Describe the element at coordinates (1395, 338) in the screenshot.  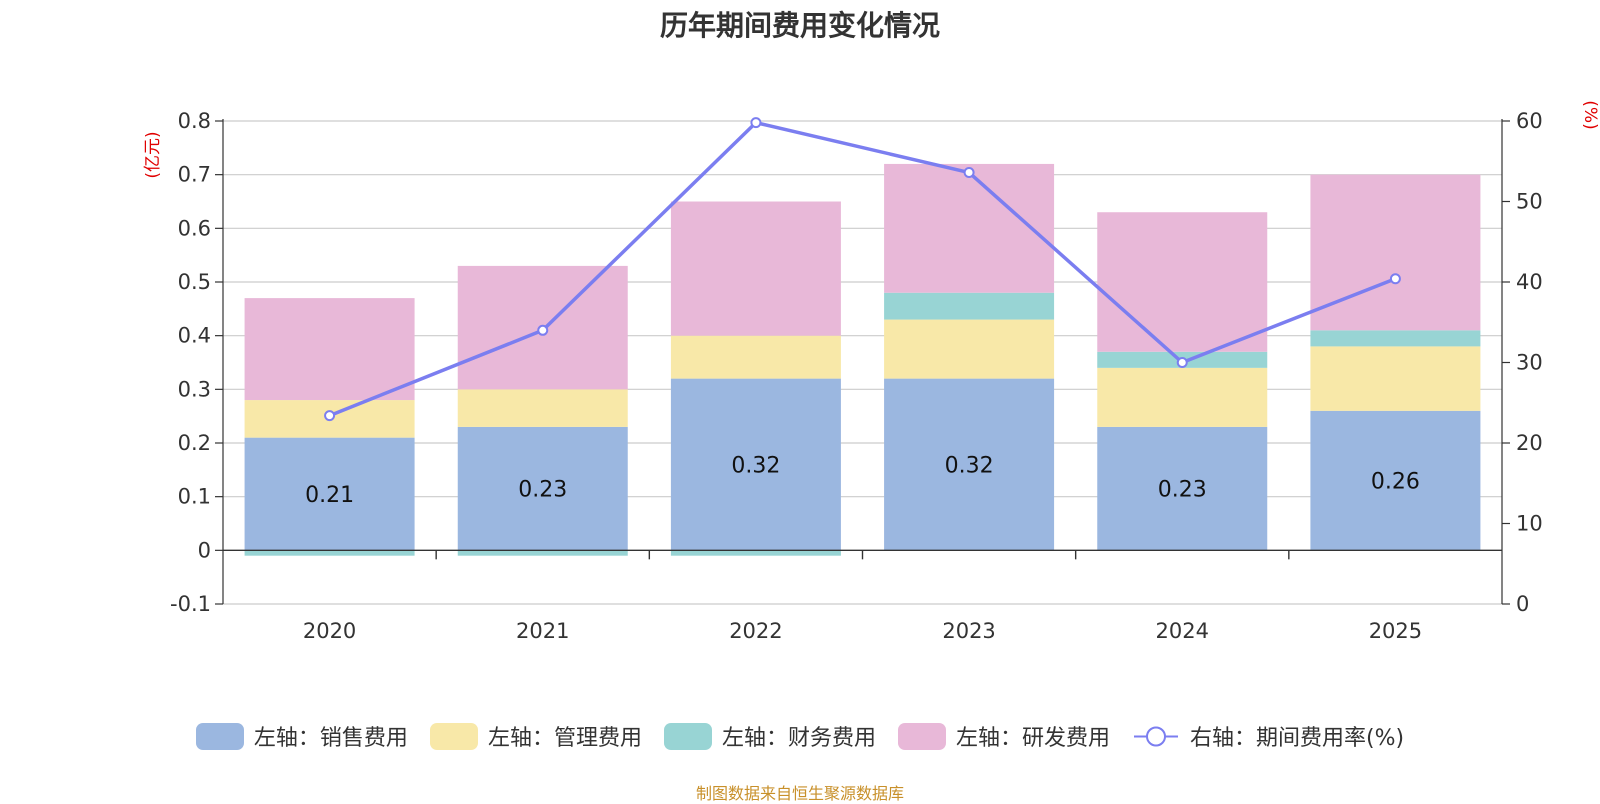
I see `bar-segment-finance-2025` at that location.